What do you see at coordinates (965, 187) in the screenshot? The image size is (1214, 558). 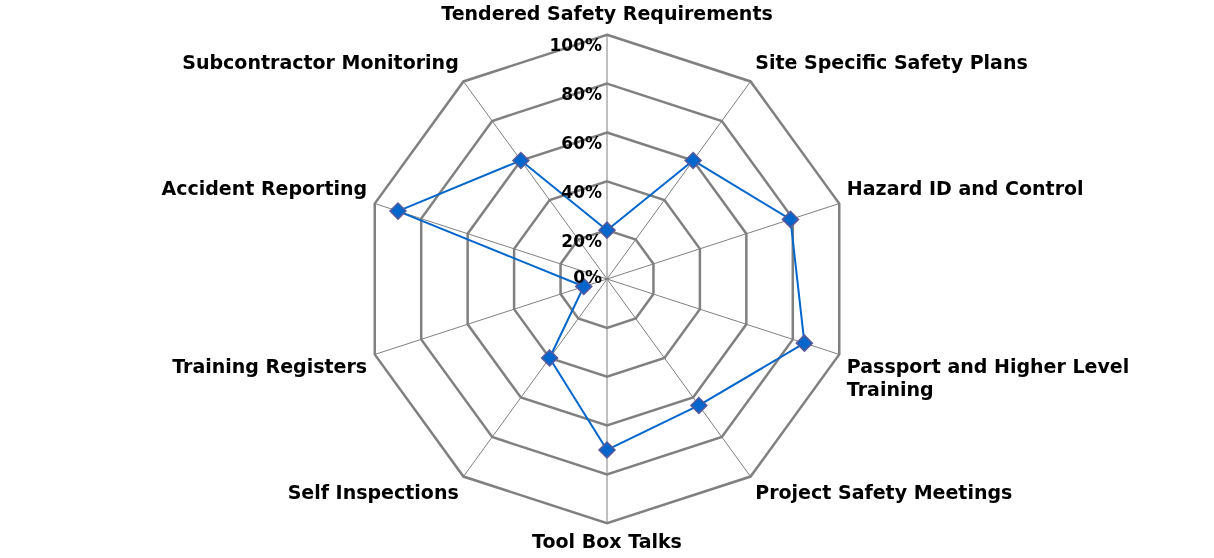 I see `spoke-label: Hazard ID and Control` at bounding box center [965, 187].